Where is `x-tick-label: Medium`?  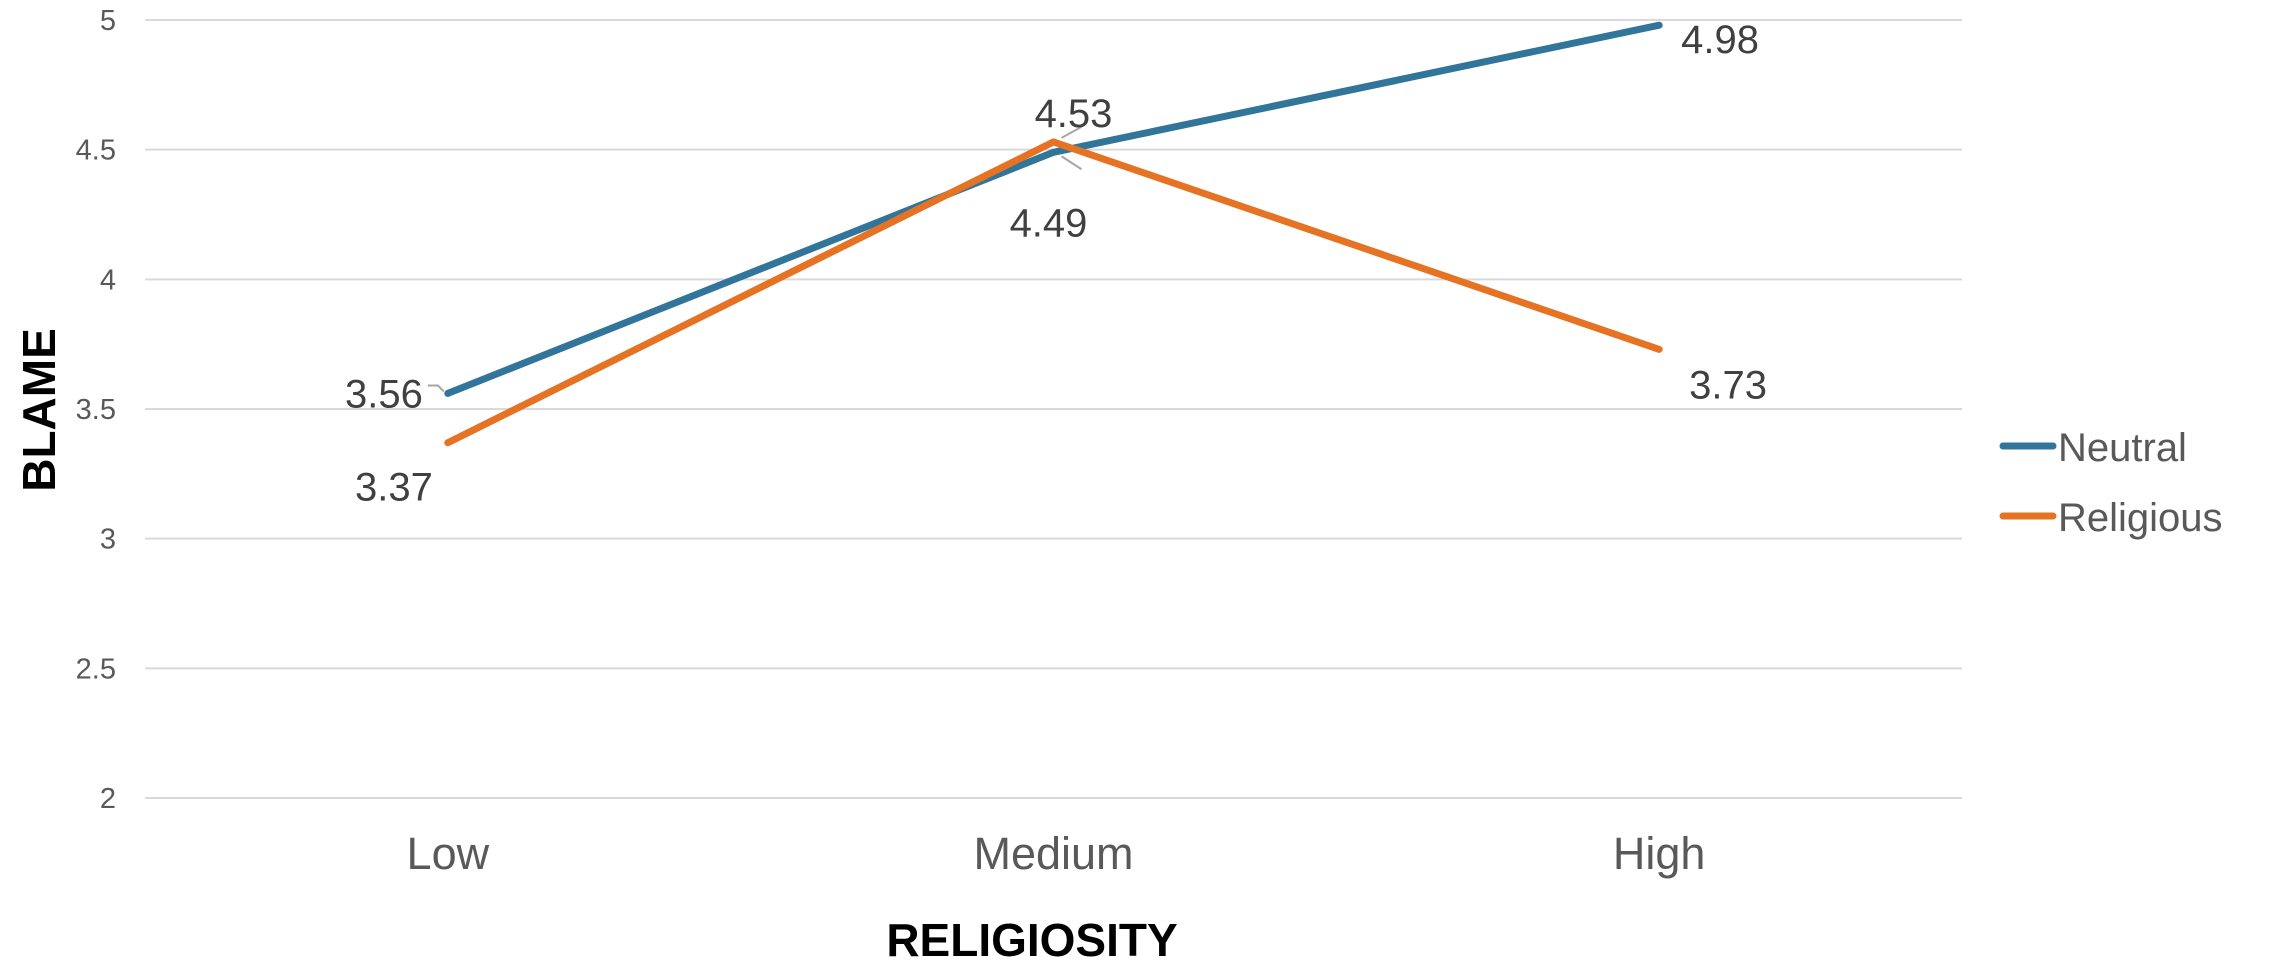
x-tick-label: Medium is located at coordinates (1053, 853).